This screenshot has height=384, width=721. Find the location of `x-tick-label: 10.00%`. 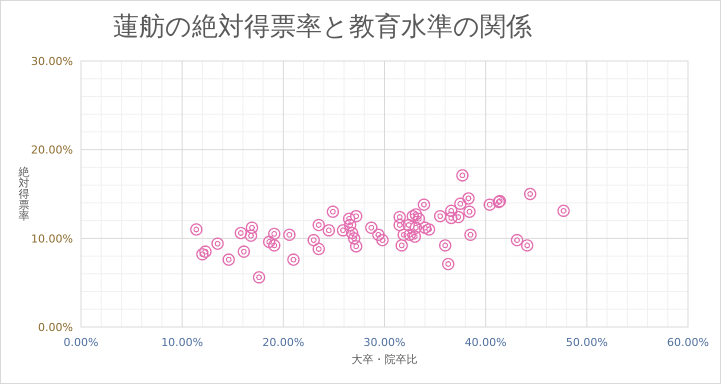

x-tick-label: 10.00% is located at coordinates (182, 342).